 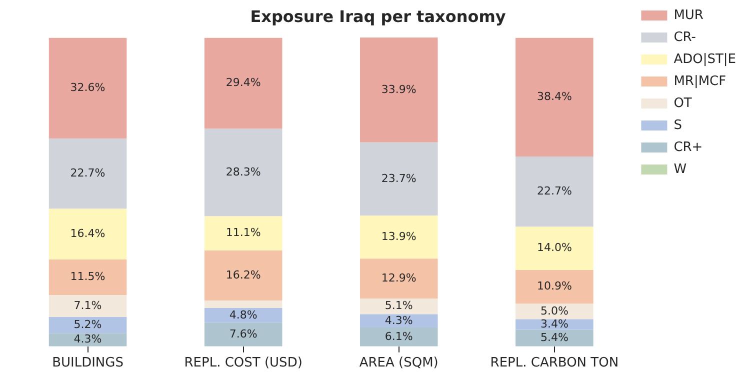 I want to click on data-label: 38.4%, so click(x=554, y=97).